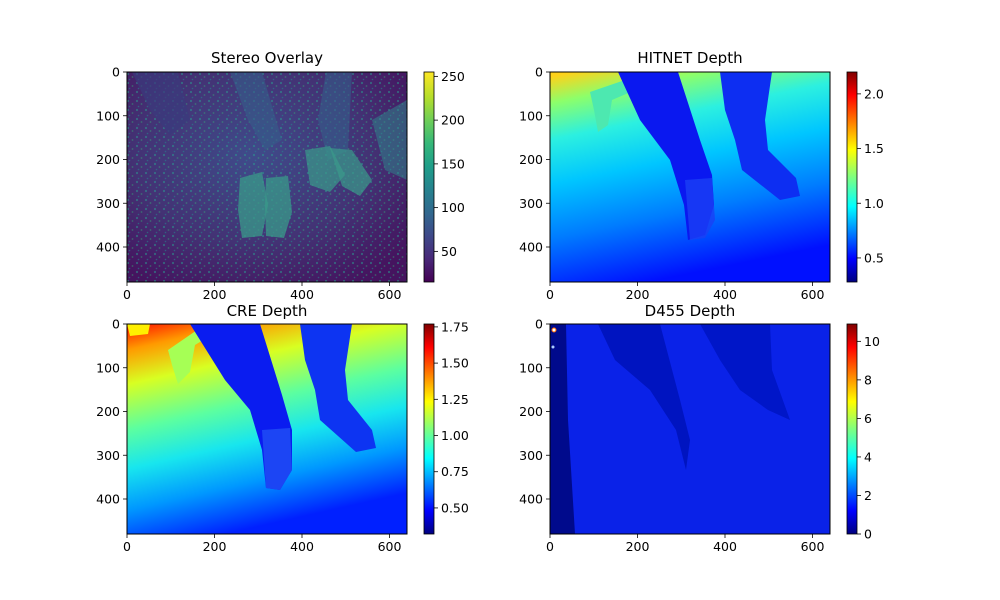 This screenshot has width=1000, height=600. Describe the element at coordinates (874, 93) in the screenshot. I see `colorbar-tick-label: 2.0` at that location.